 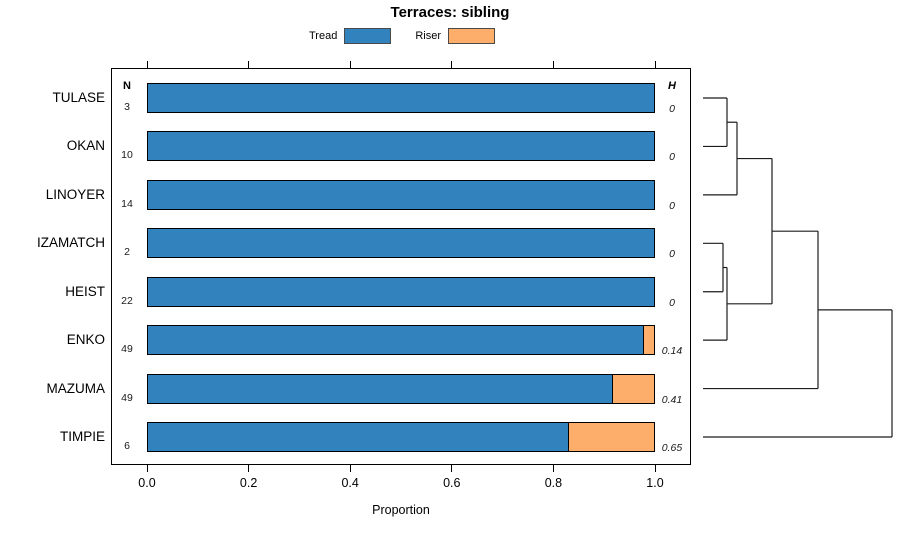 What do you see at coordinates (127, 300) in the screenshot?
I see `n-value: 22` at bounding box center [127, 300].